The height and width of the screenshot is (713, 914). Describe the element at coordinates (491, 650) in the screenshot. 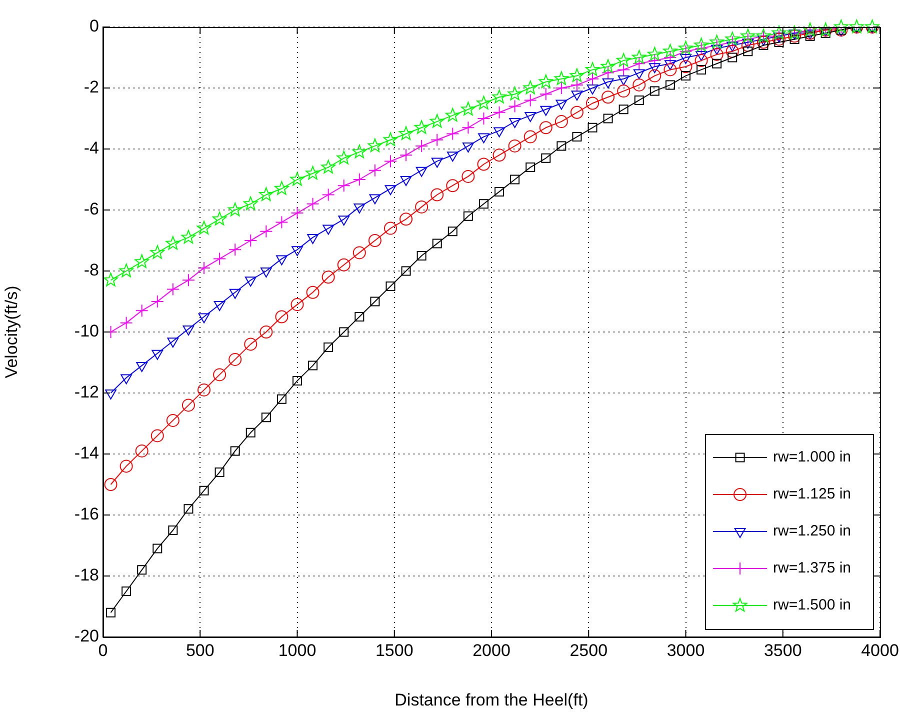

I see `x-tick-label: 2000` at that location.